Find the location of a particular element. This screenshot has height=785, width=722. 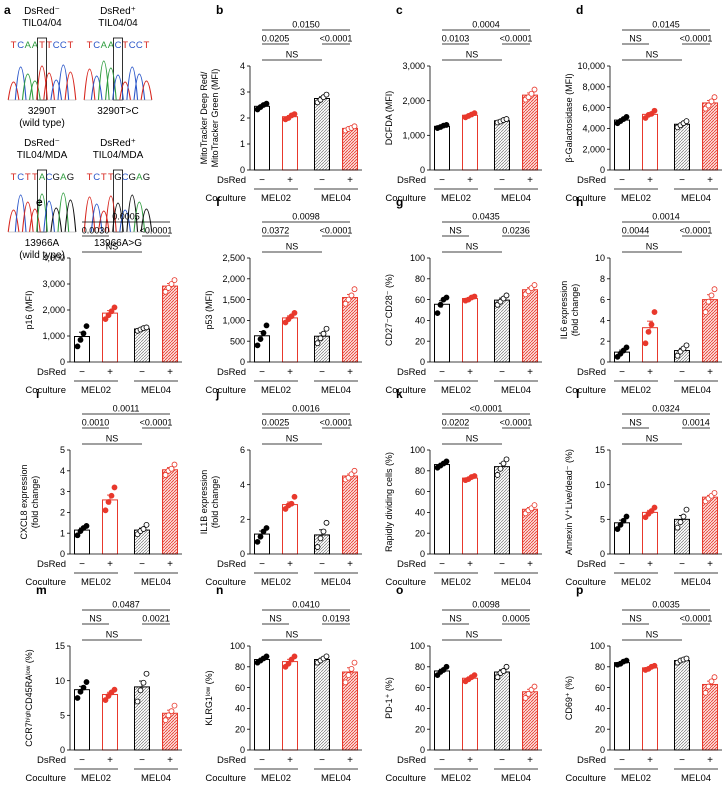

panel-letter: e is located at coordinates (39, 202).